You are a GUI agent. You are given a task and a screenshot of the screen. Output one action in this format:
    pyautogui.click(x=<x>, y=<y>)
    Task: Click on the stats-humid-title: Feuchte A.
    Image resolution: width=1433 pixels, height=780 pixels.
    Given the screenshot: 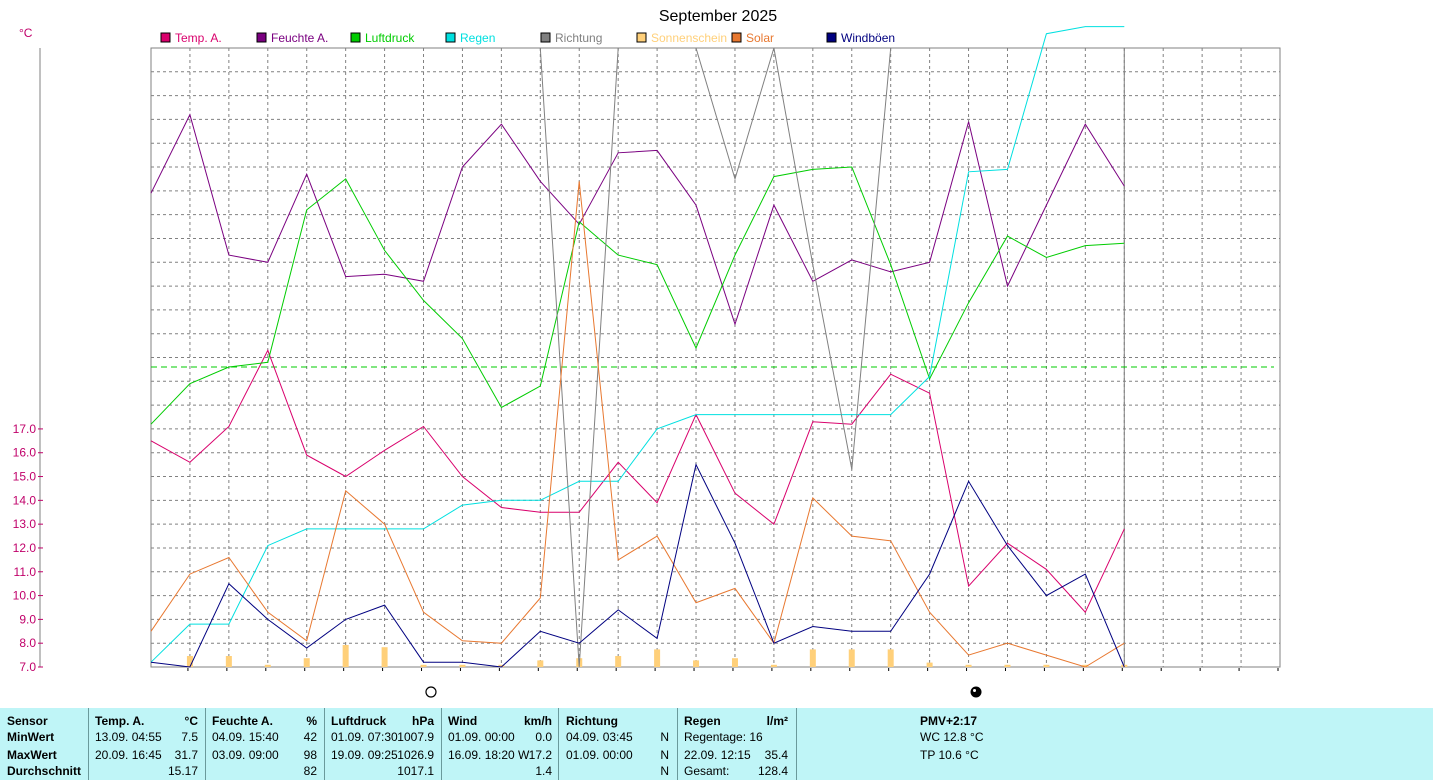 What is the action you would take?
    pyautogui.click(x=242, y=721)
    